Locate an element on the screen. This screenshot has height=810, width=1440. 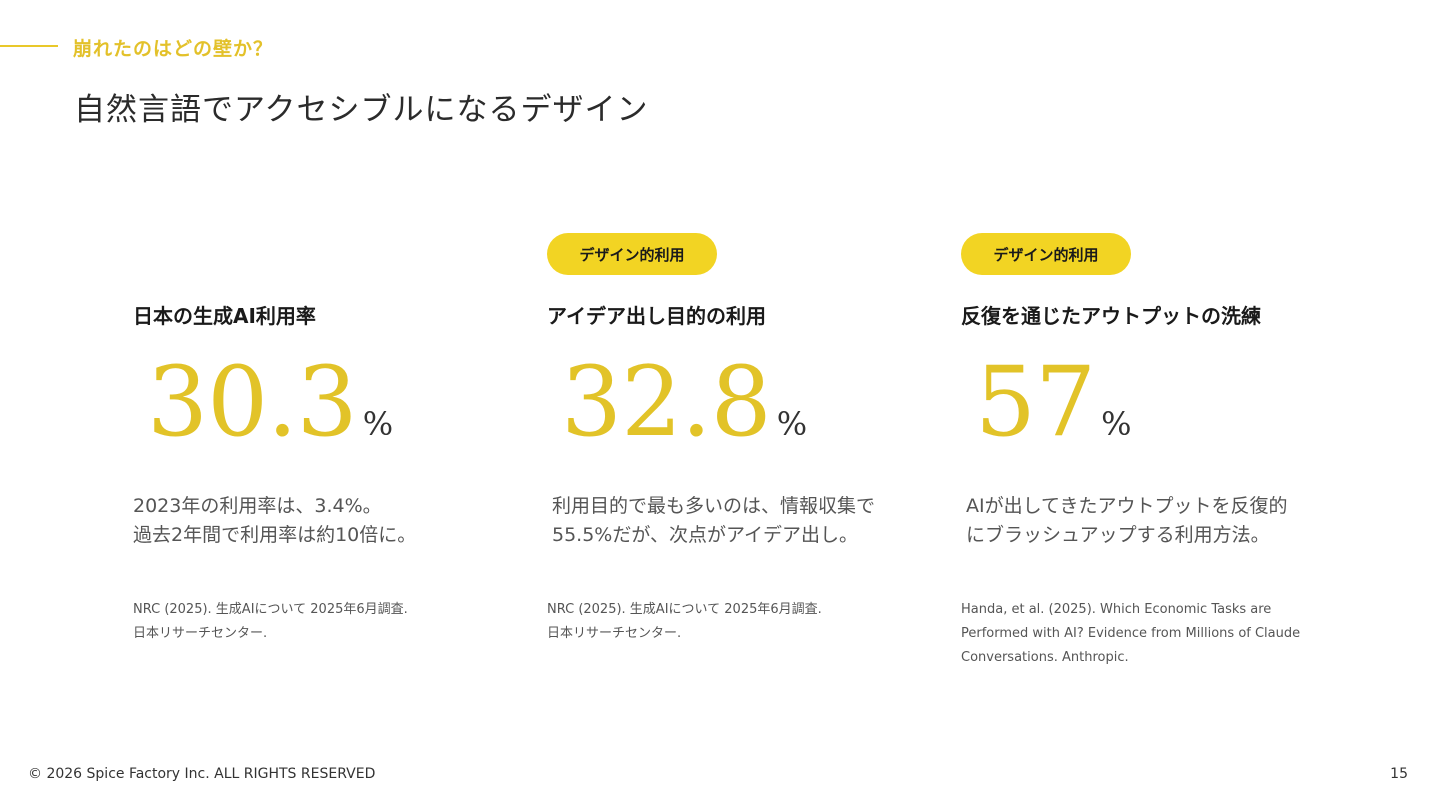
stat-figure: 57 % is located at coordinates (1053, 402).